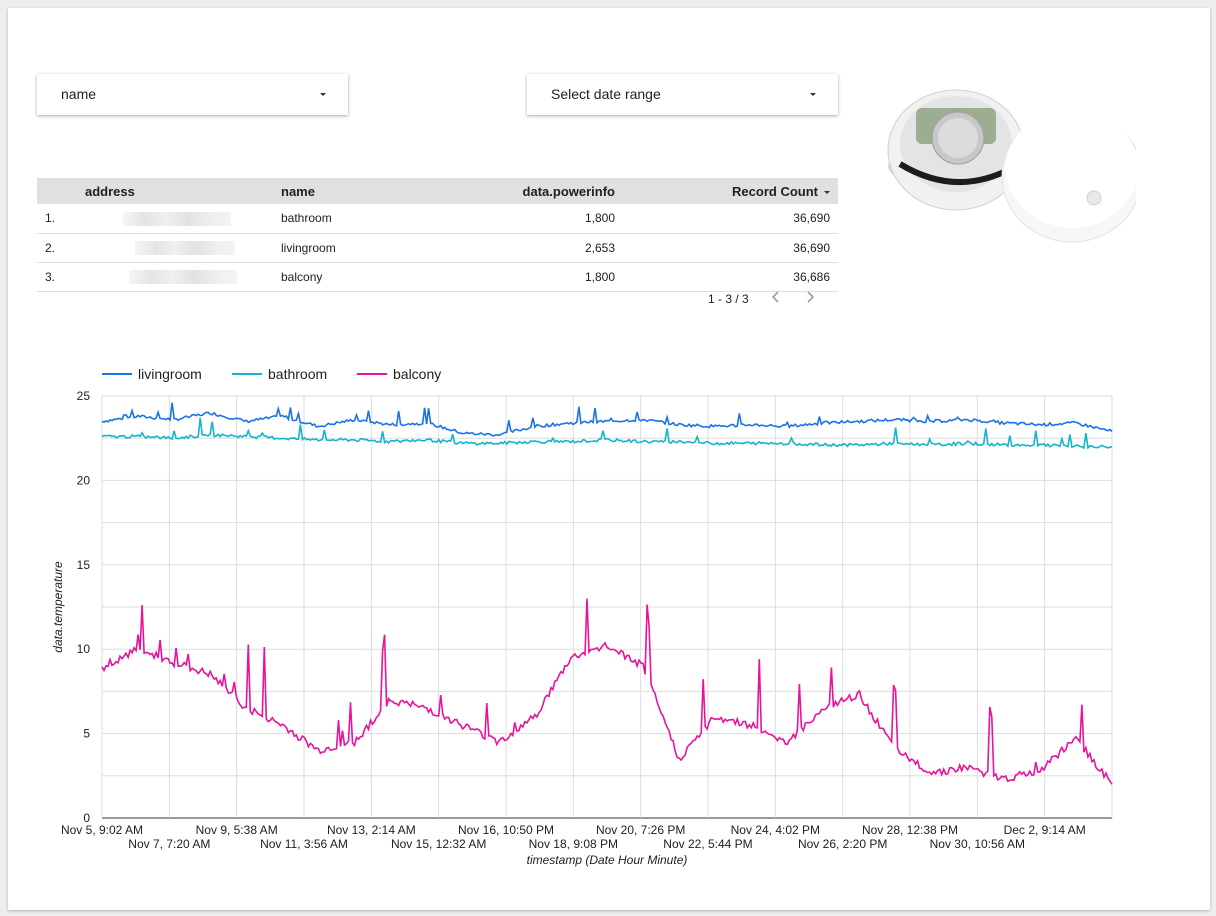  I want to click on chart-legend: livingroom bathroom balcony, so click(271, 374).